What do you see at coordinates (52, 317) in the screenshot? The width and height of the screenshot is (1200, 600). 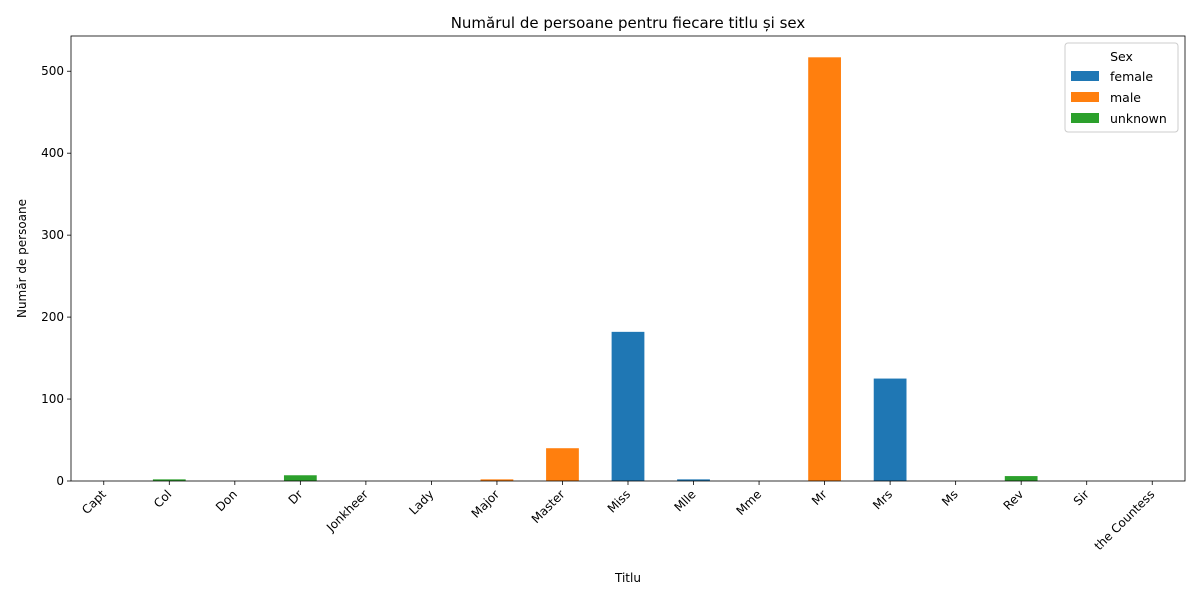 I see `y-tick-label: 200` at bounding box center [52, 317].